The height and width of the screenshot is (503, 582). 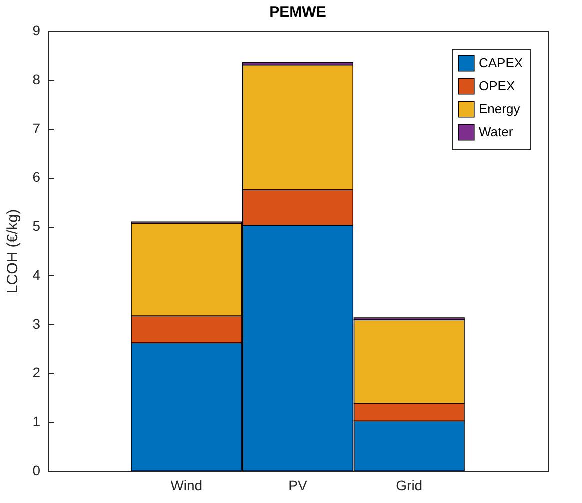 What do you see at coordinates (36, 177) in the screenshot?
I see `y-tick-label: 6` at bounding box center [36, 177].